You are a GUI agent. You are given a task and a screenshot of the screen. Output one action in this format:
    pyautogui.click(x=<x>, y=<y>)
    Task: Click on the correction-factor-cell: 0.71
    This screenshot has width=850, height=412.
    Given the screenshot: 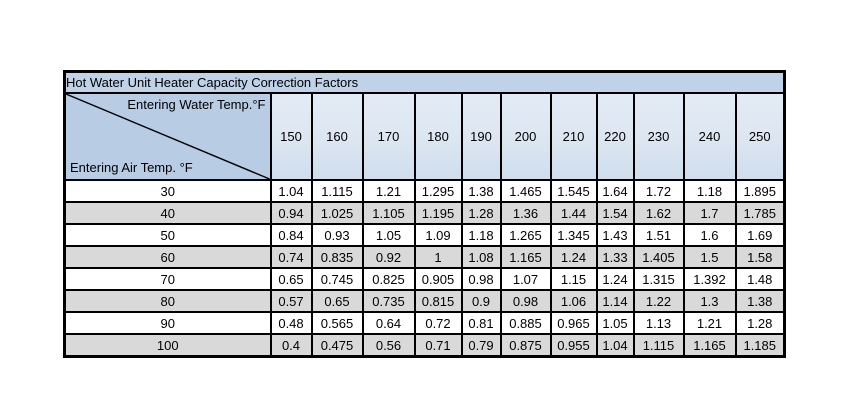 What is the action you would take?
    pyautogui.click(x=438, y=345)
    